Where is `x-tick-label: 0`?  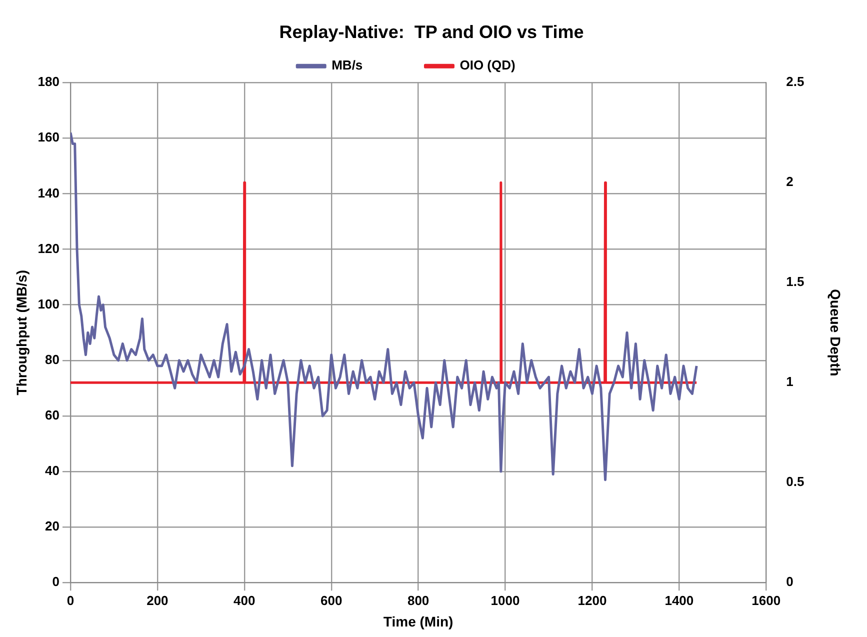
x-tick-label: 0 is located at coordinates (70, 600).